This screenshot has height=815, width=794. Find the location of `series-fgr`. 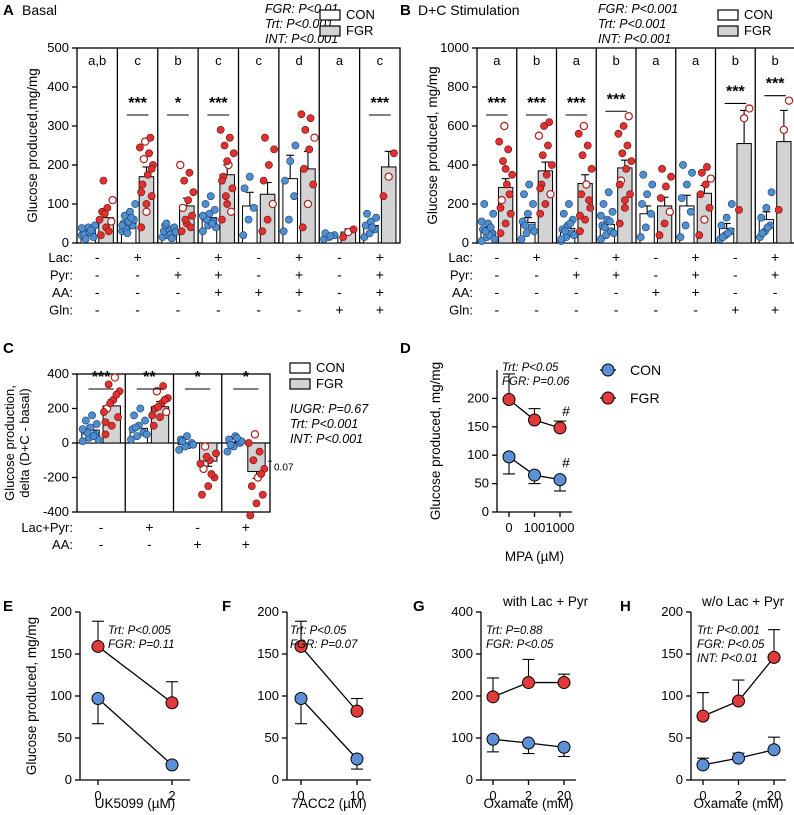

series-fgr is located at coordinates (534, 404).